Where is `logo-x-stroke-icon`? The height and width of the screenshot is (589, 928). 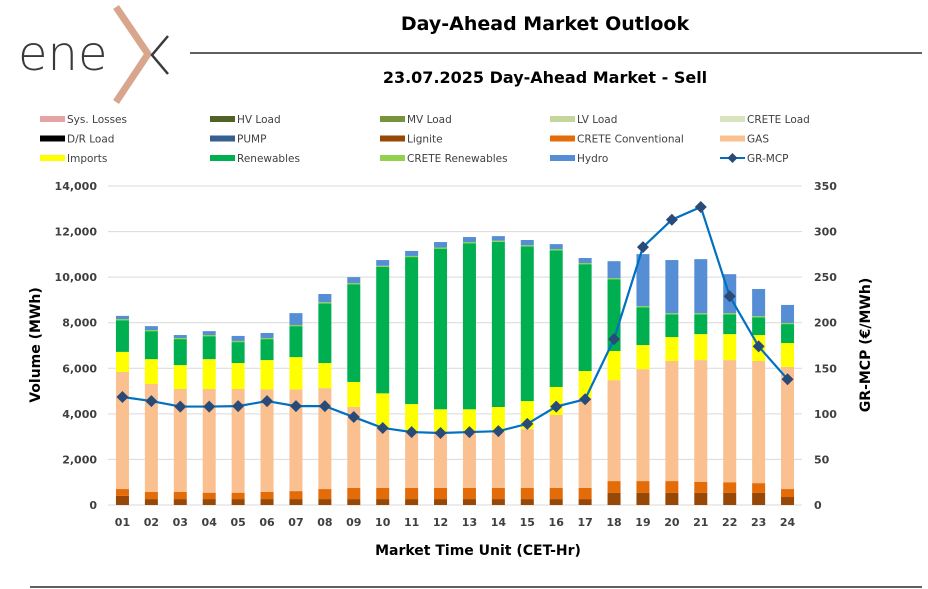
logo-x-stroke-icon is located at coordinates (159, 55).